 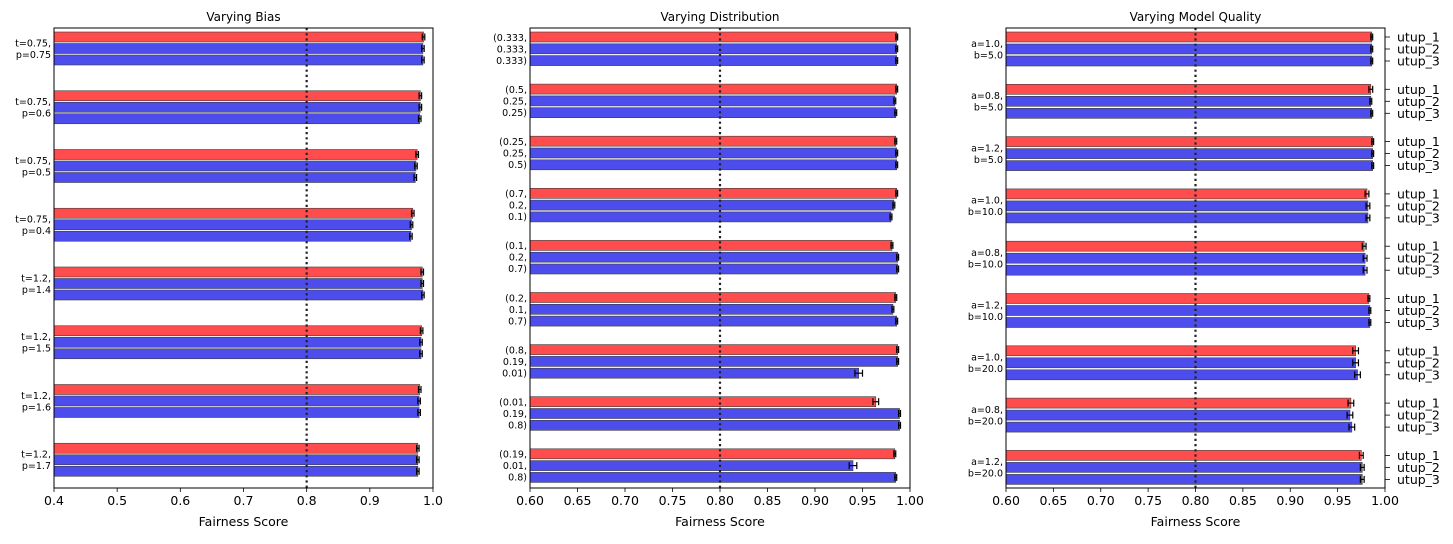 What do you see at coordinates (36, 114) in the screenshot?
I see `group-label-line: p=0.6` at bounding box center [36, 114].